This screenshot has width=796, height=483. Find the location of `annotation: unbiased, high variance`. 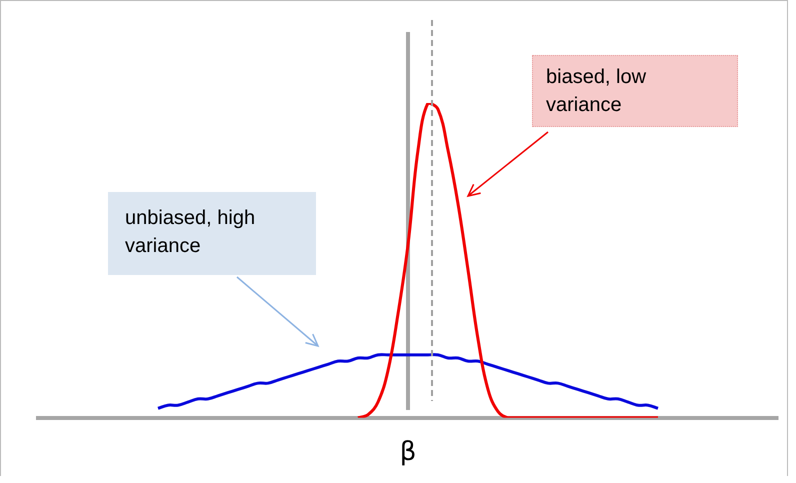

annotation: unbiased, high variance is located at coordinates (190, 232).